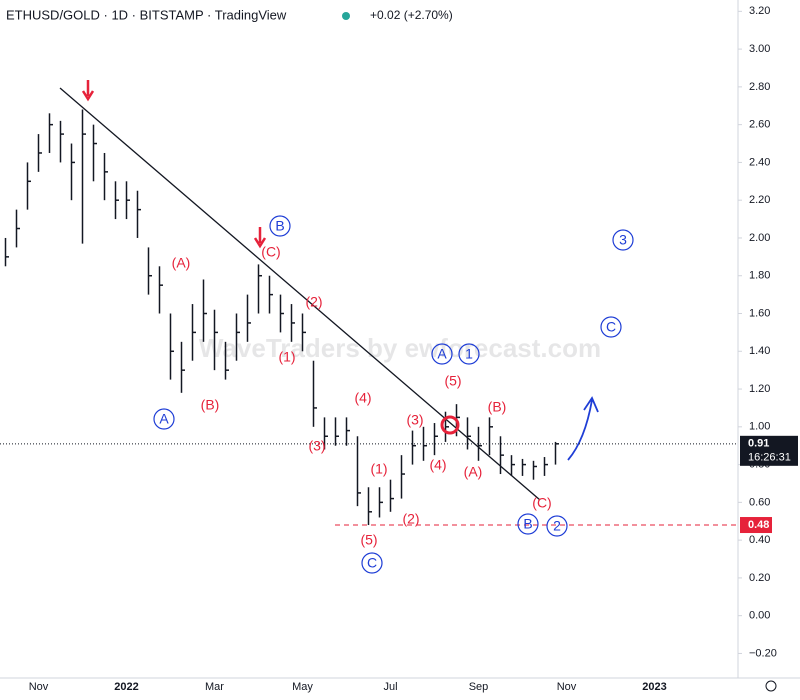  I want to click on y-tick-label: 1.80, so click(759, 276).